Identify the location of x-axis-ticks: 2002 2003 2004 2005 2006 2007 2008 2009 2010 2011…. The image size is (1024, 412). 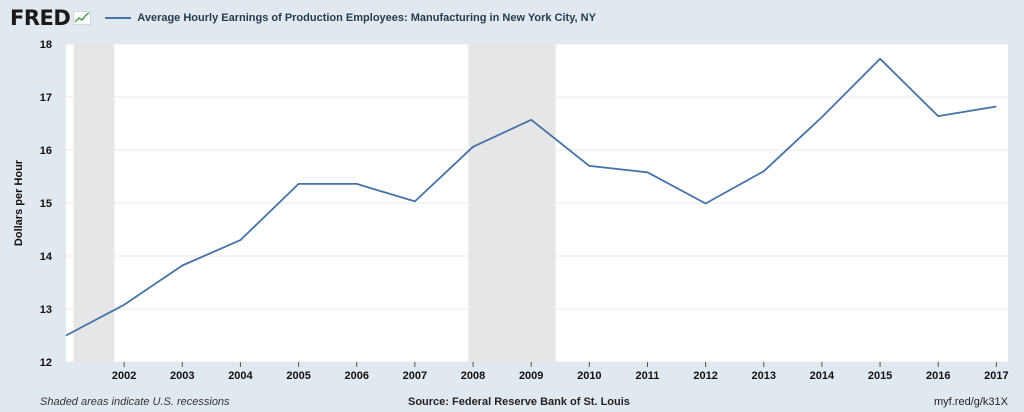
(560, 372).